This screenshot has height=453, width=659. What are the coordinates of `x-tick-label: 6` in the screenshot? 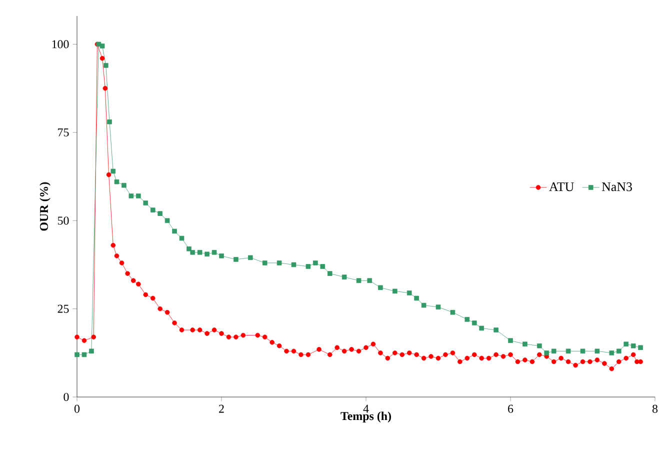 It's located at (511, 408).